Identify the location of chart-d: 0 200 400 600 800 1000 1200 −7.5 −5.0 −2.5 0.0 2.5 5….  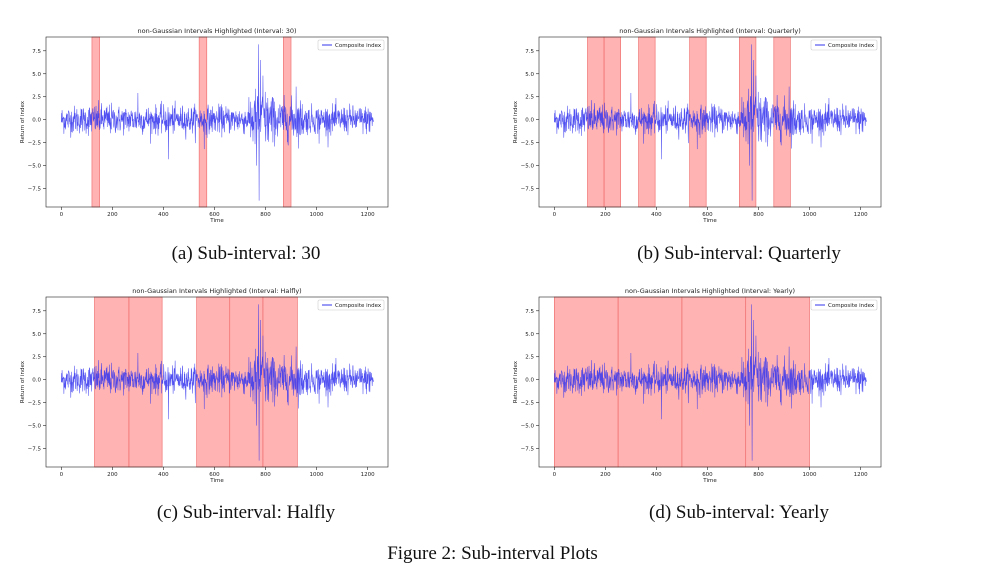
(697, 385).